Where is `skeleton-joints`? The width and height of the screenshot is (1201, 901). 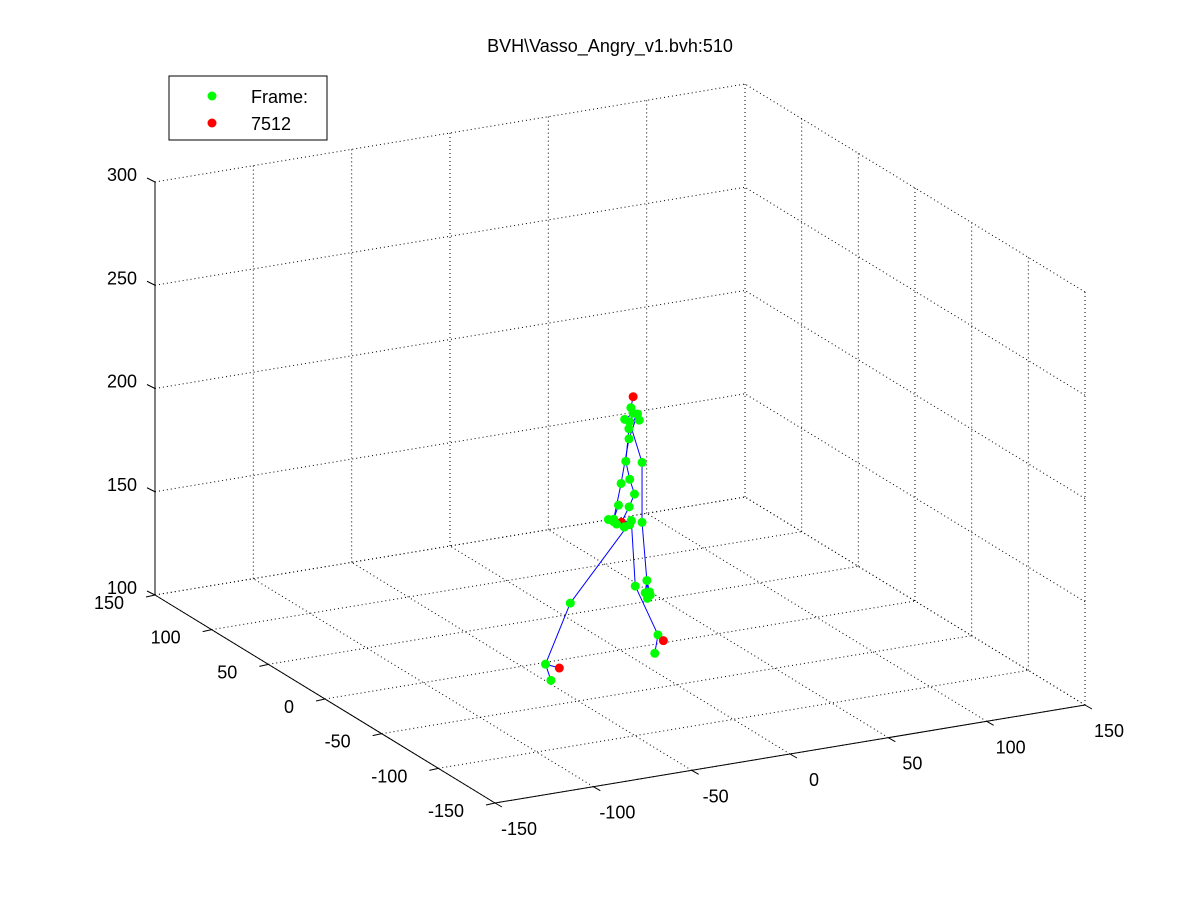 skeleton-joints is located at coordinates (604, 538).